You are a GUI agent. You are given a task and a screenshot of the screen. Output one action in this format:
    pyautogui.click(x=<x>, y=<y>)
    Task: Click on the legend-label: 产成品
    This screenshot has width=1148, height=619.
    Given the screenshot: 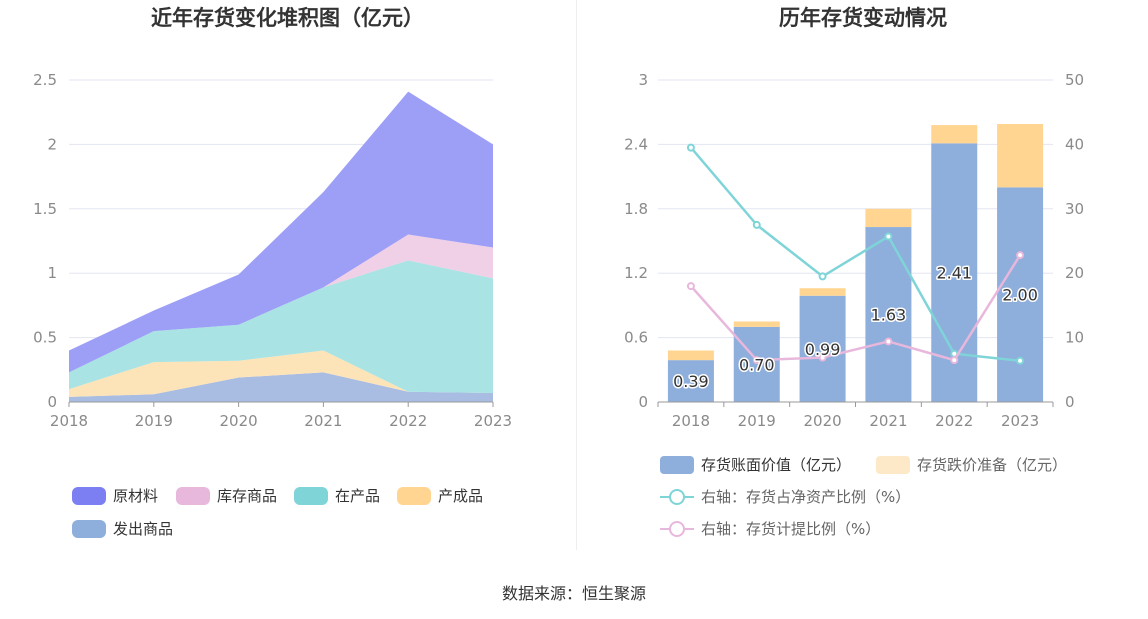 What is the action you would take?
    pyautogui.click(x=460, y=496)
    